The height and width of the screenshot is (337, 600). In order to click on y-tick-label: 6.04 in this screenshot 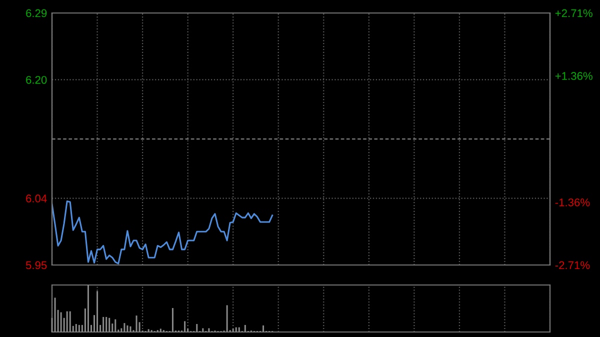, I will do `click(36, 198)`.